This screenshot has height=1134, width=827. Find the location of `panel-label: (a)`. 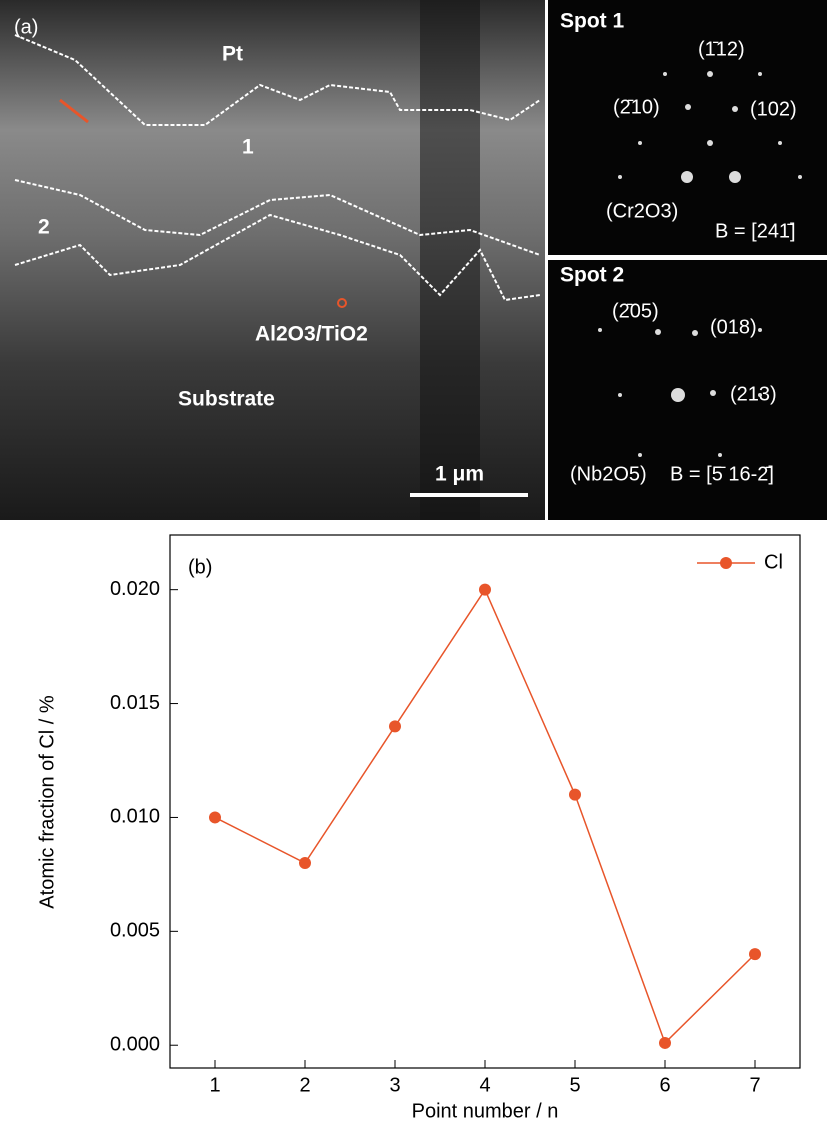

panel-label: (a) is located at coordinates (26, 27).